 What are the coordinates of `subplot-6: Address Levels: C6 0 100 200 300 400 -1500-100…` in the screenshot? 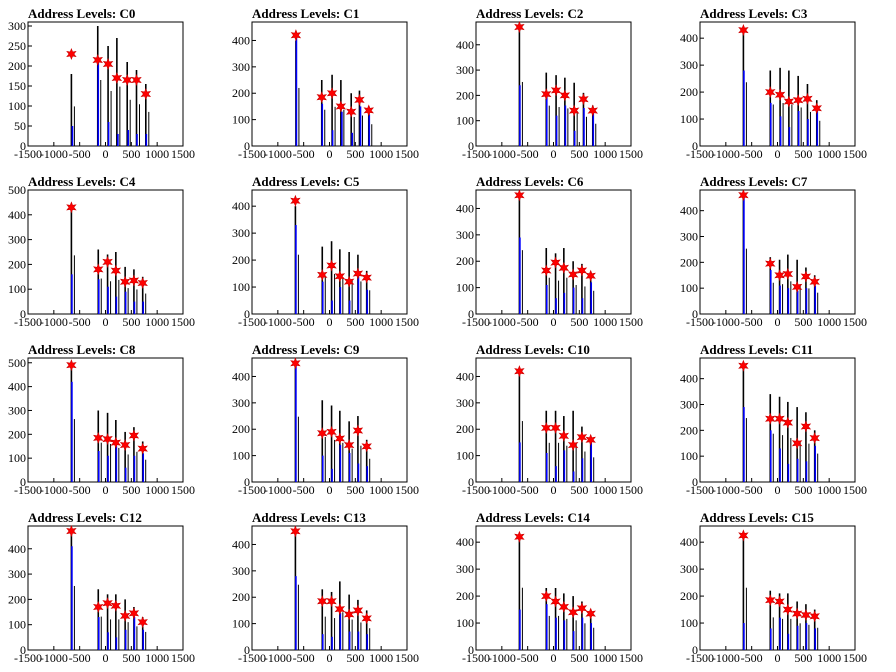 It's located at (549, 251).